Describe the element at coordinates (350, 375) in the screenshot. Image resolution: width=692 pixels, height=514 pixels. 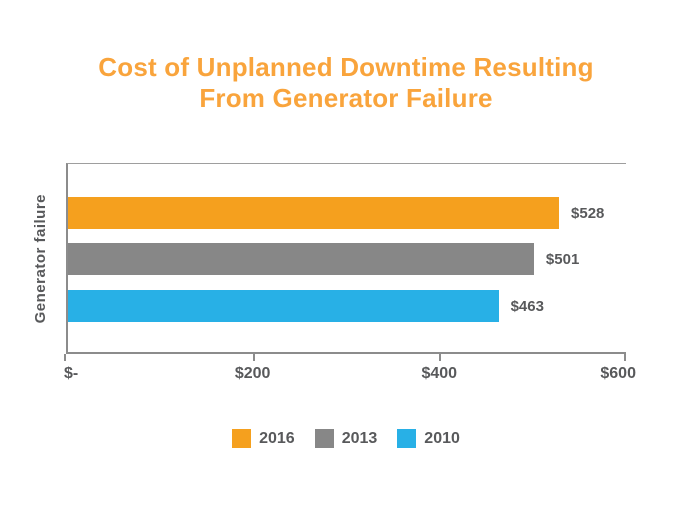
I see `x-axis-tick-labels: $- $200 $400 $600` at that location.